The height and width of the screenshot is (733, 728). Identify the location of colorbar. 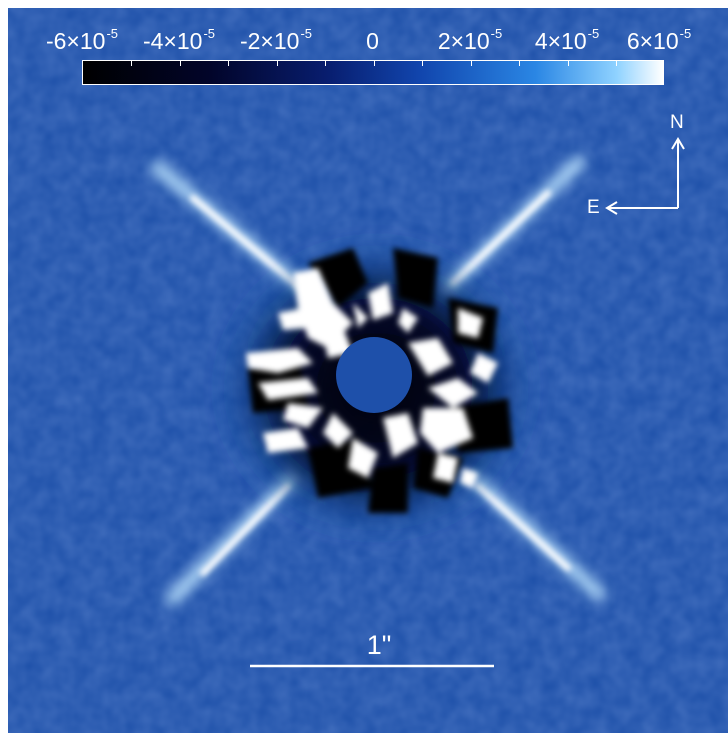
(373, 72).